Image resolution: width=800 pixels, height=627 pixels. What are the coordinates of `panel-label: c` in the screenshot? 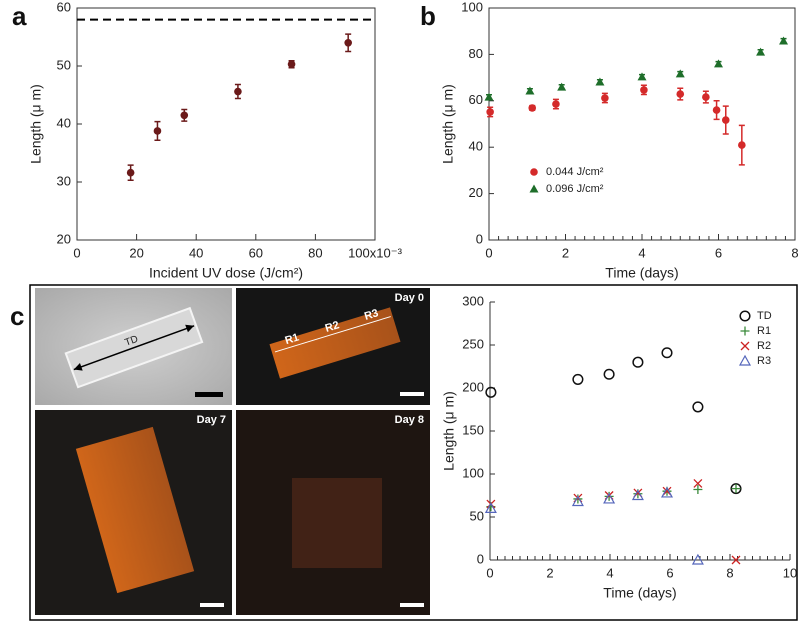 It's located at (17, 316).